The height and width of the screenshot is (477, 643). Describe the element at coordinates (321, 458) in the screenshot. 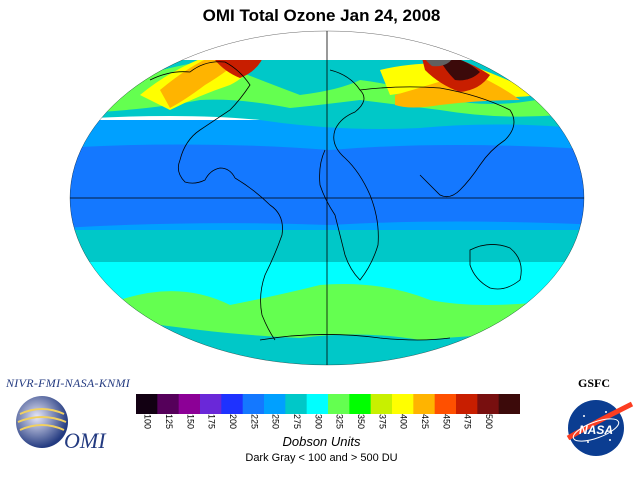

I see `range-note: Dark Gray < 100 and > 500 DU` at that location.